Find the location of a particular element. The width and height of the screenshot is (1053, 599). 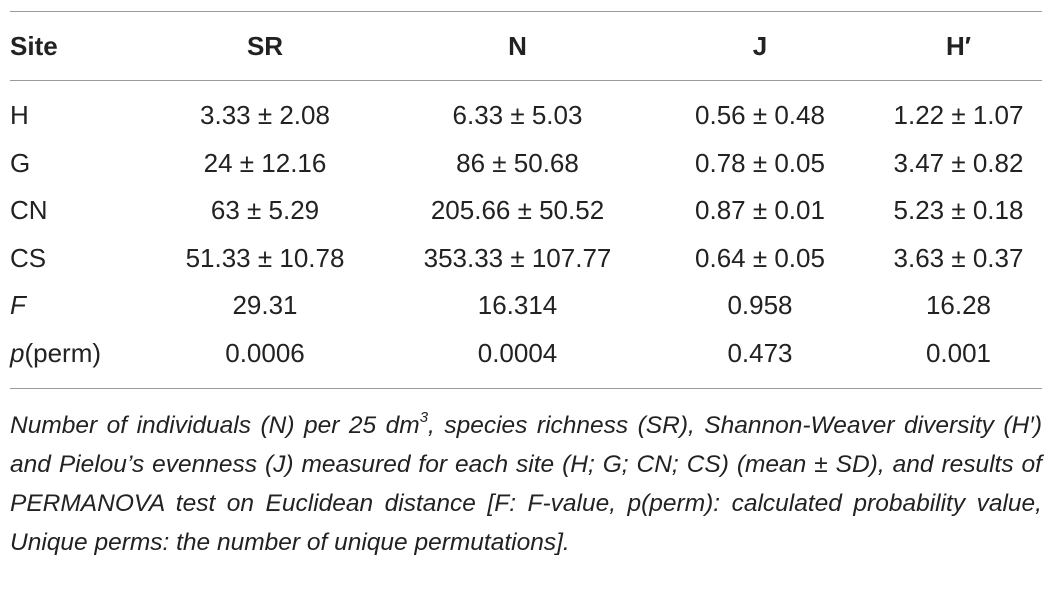

f-label: F is located at coordinates (18, 305).